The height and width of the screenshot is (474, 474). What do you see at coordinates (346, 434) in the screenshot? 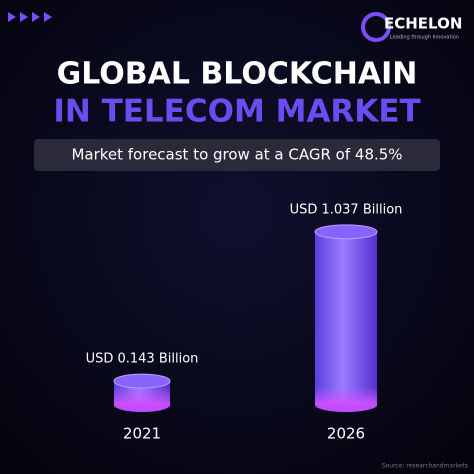
I see `x-tick-label: 2026` at bounding box center [346, 434].